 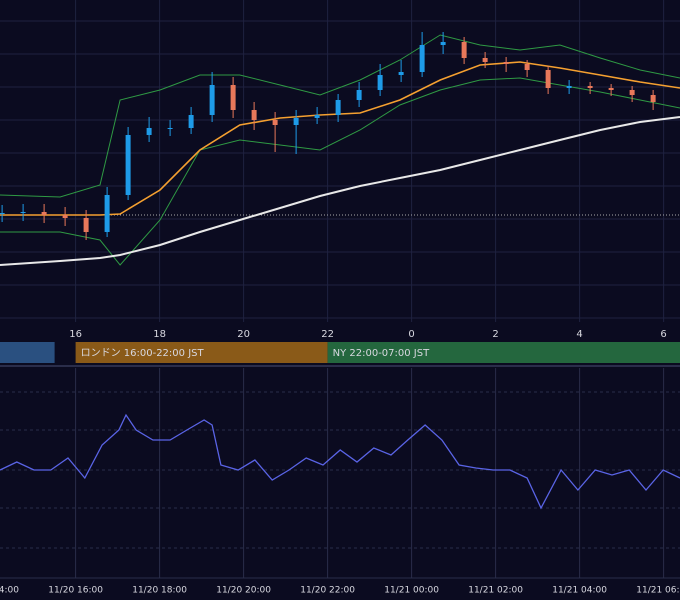 I want to click on x-tick-label: 11/20 22:00, so click(x=327, y=591).